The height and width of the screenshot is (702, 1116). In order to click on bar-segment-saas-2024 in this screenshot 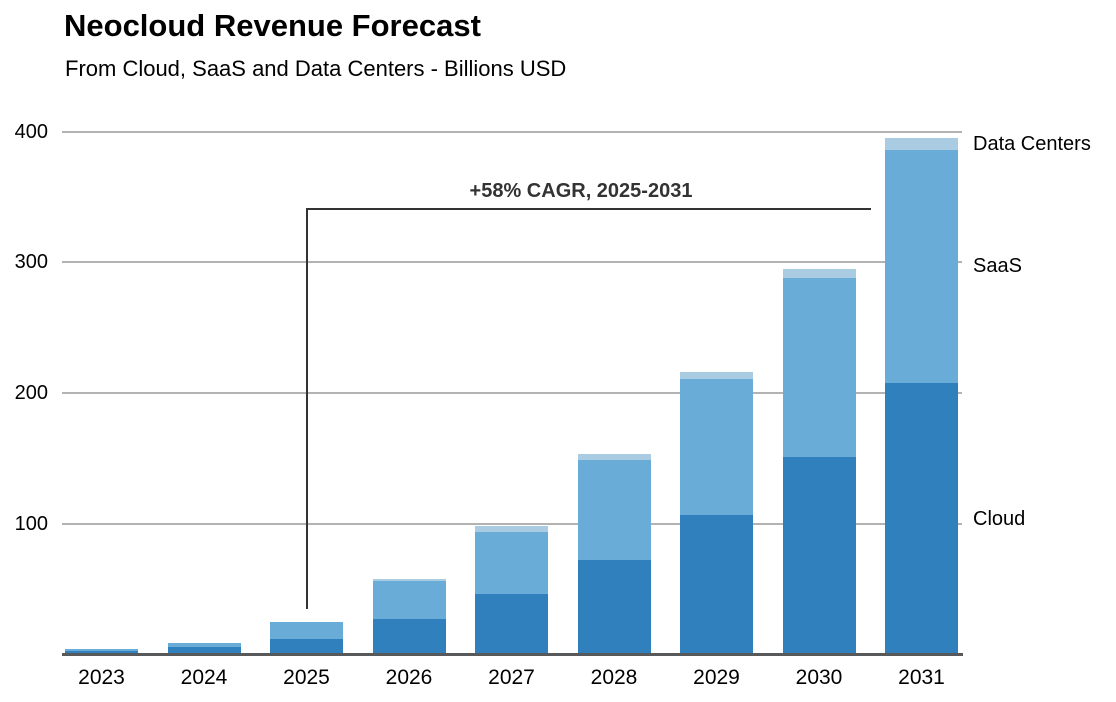, I will do `click(204, 644)`.